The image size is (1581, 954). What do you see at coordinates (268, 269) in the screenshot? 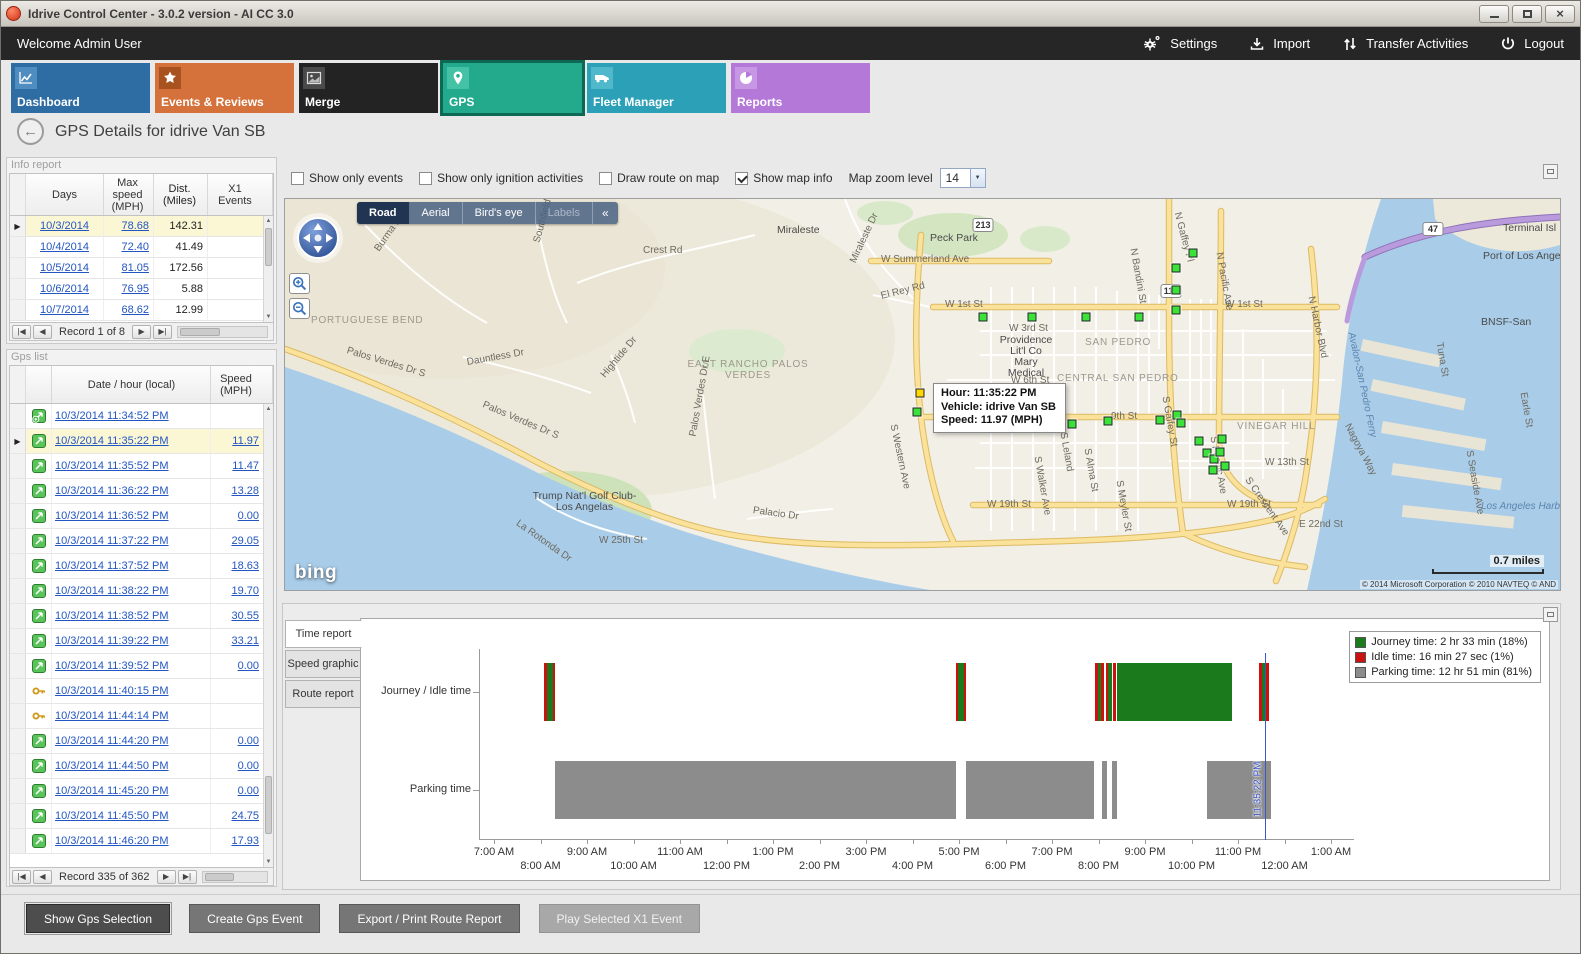
I see `info-grid-scrollbar: ▲ ▼` at bounding box center [268, 269].